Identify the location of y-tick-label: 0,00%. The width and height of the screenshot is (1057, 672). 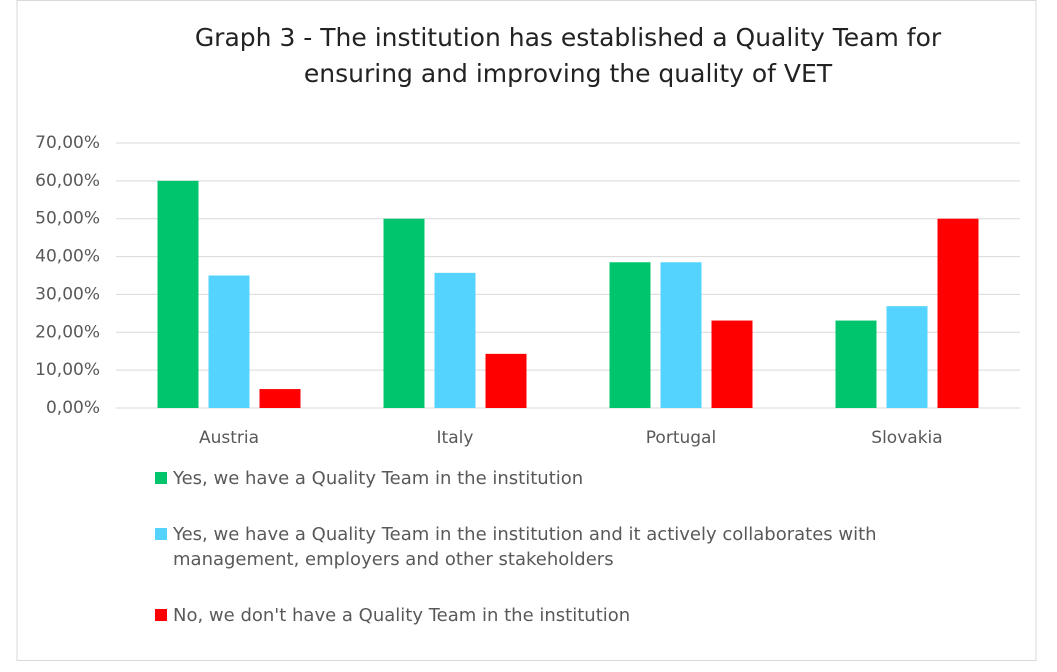
(73, 408).